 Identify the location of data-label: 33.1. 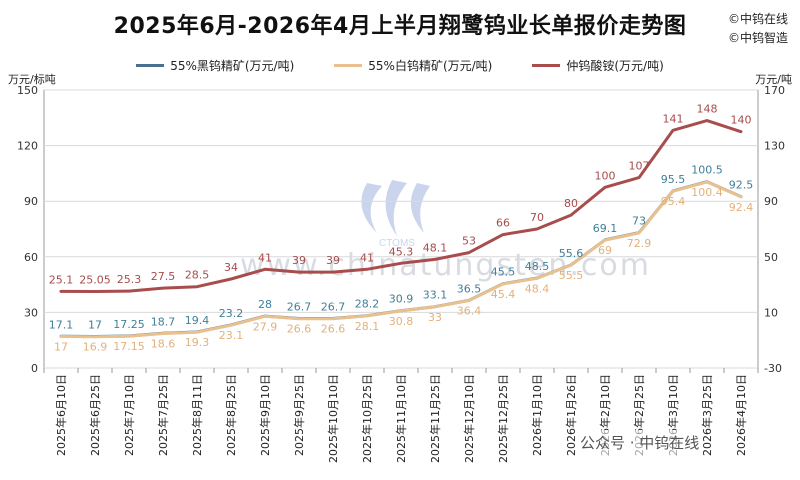
(435, 295).